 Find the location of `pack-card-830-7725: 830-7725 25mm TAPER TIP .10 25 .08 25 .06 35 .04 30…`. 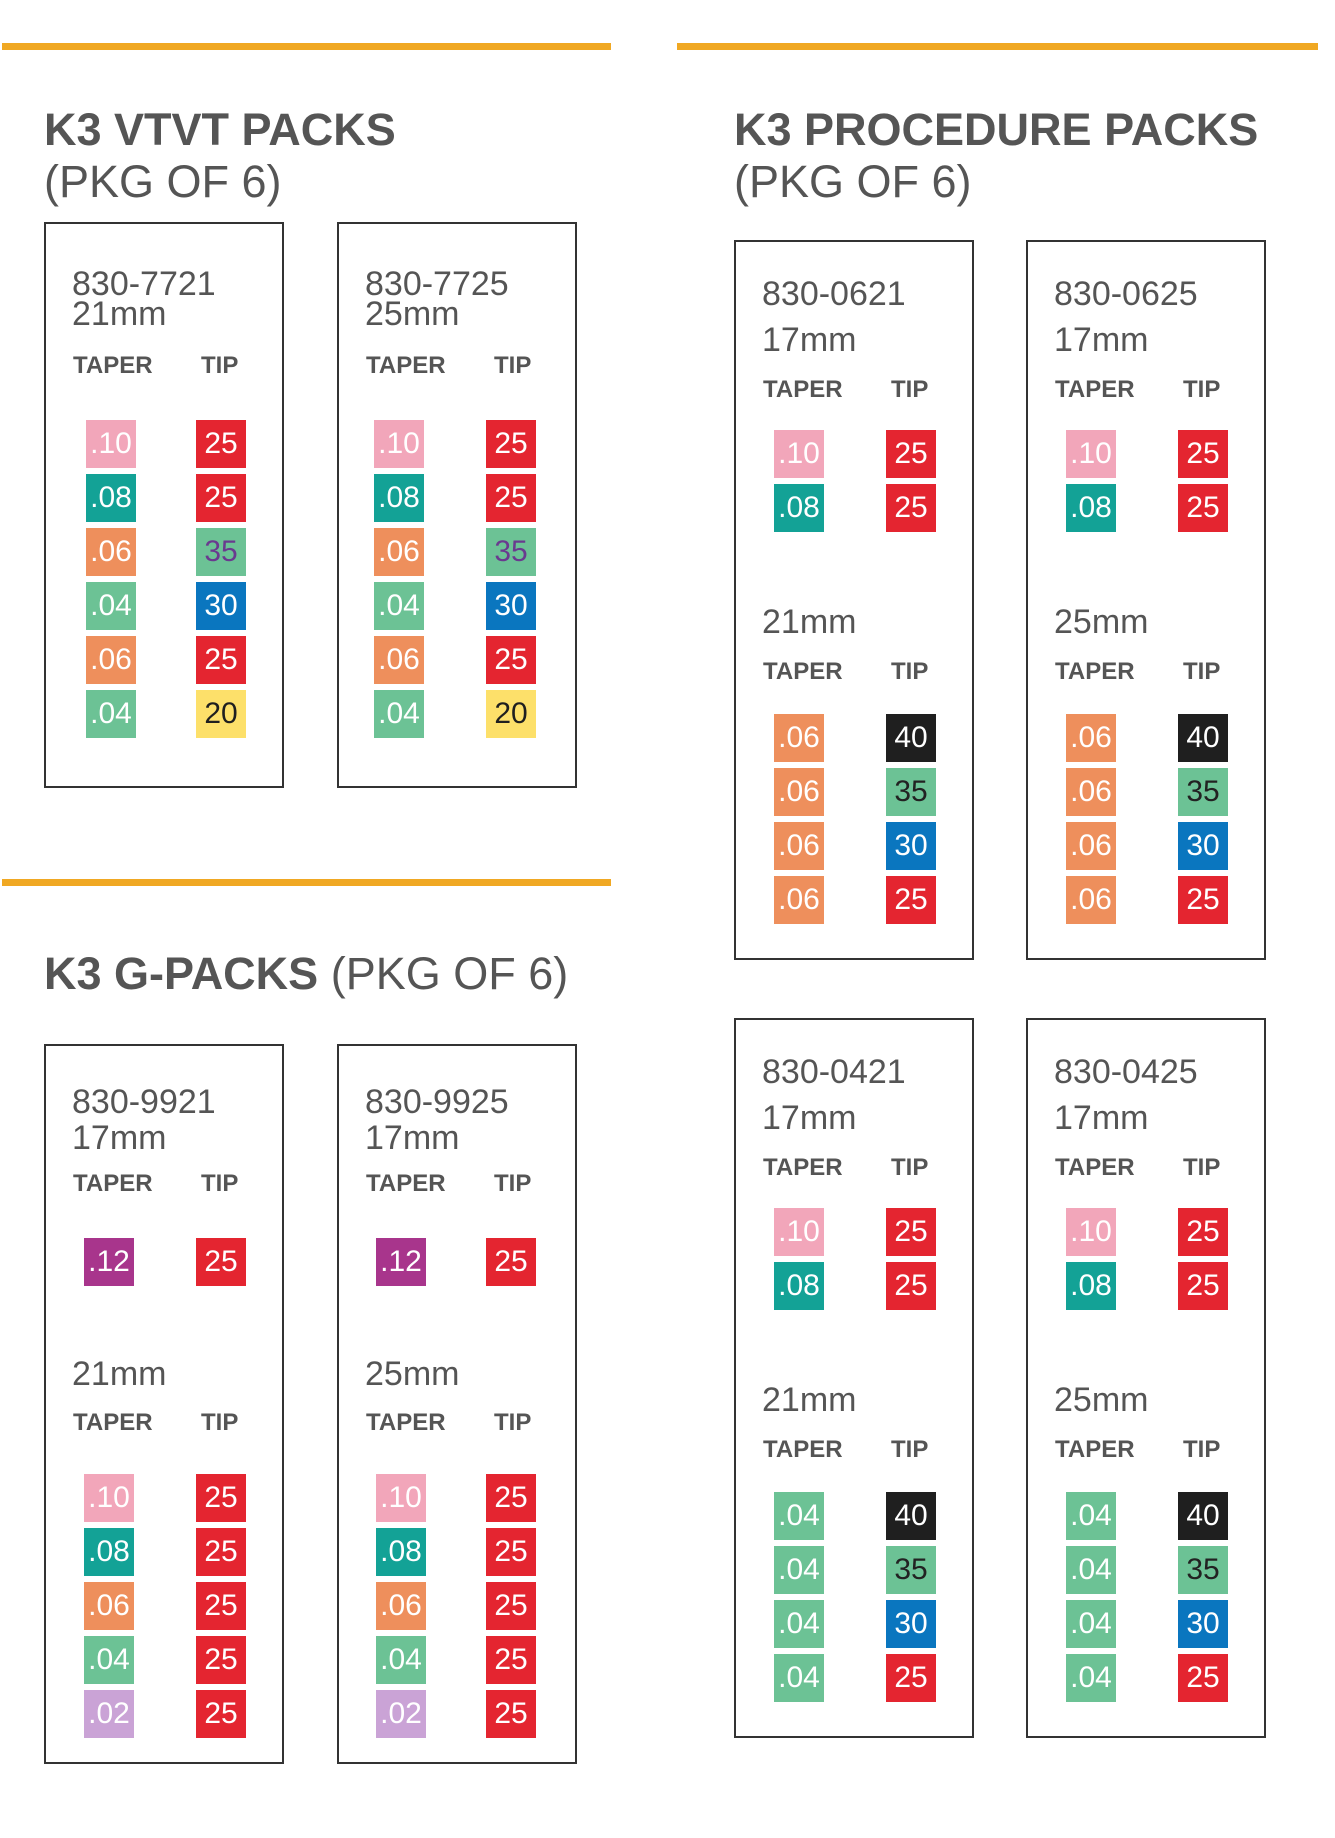

pack-card-830-7725: 830-7725 25mm TAPER TIP .10 25 .08 25 .06 35 .04 30… is located at coordinates (457, 505).